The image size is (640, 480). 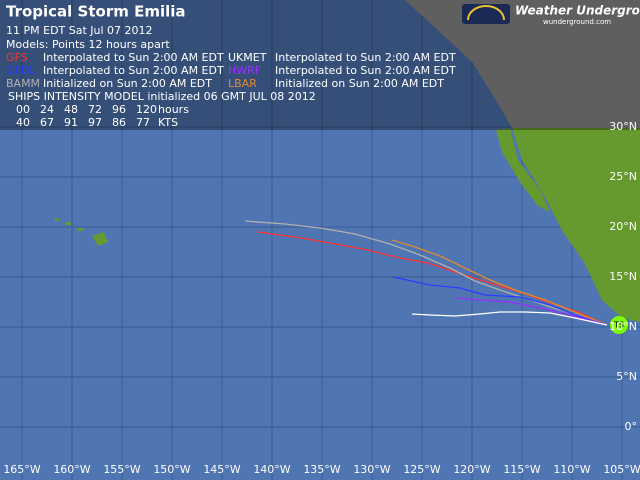 I want to click on longitude-label: 160°W, so click(x=71, y=469).